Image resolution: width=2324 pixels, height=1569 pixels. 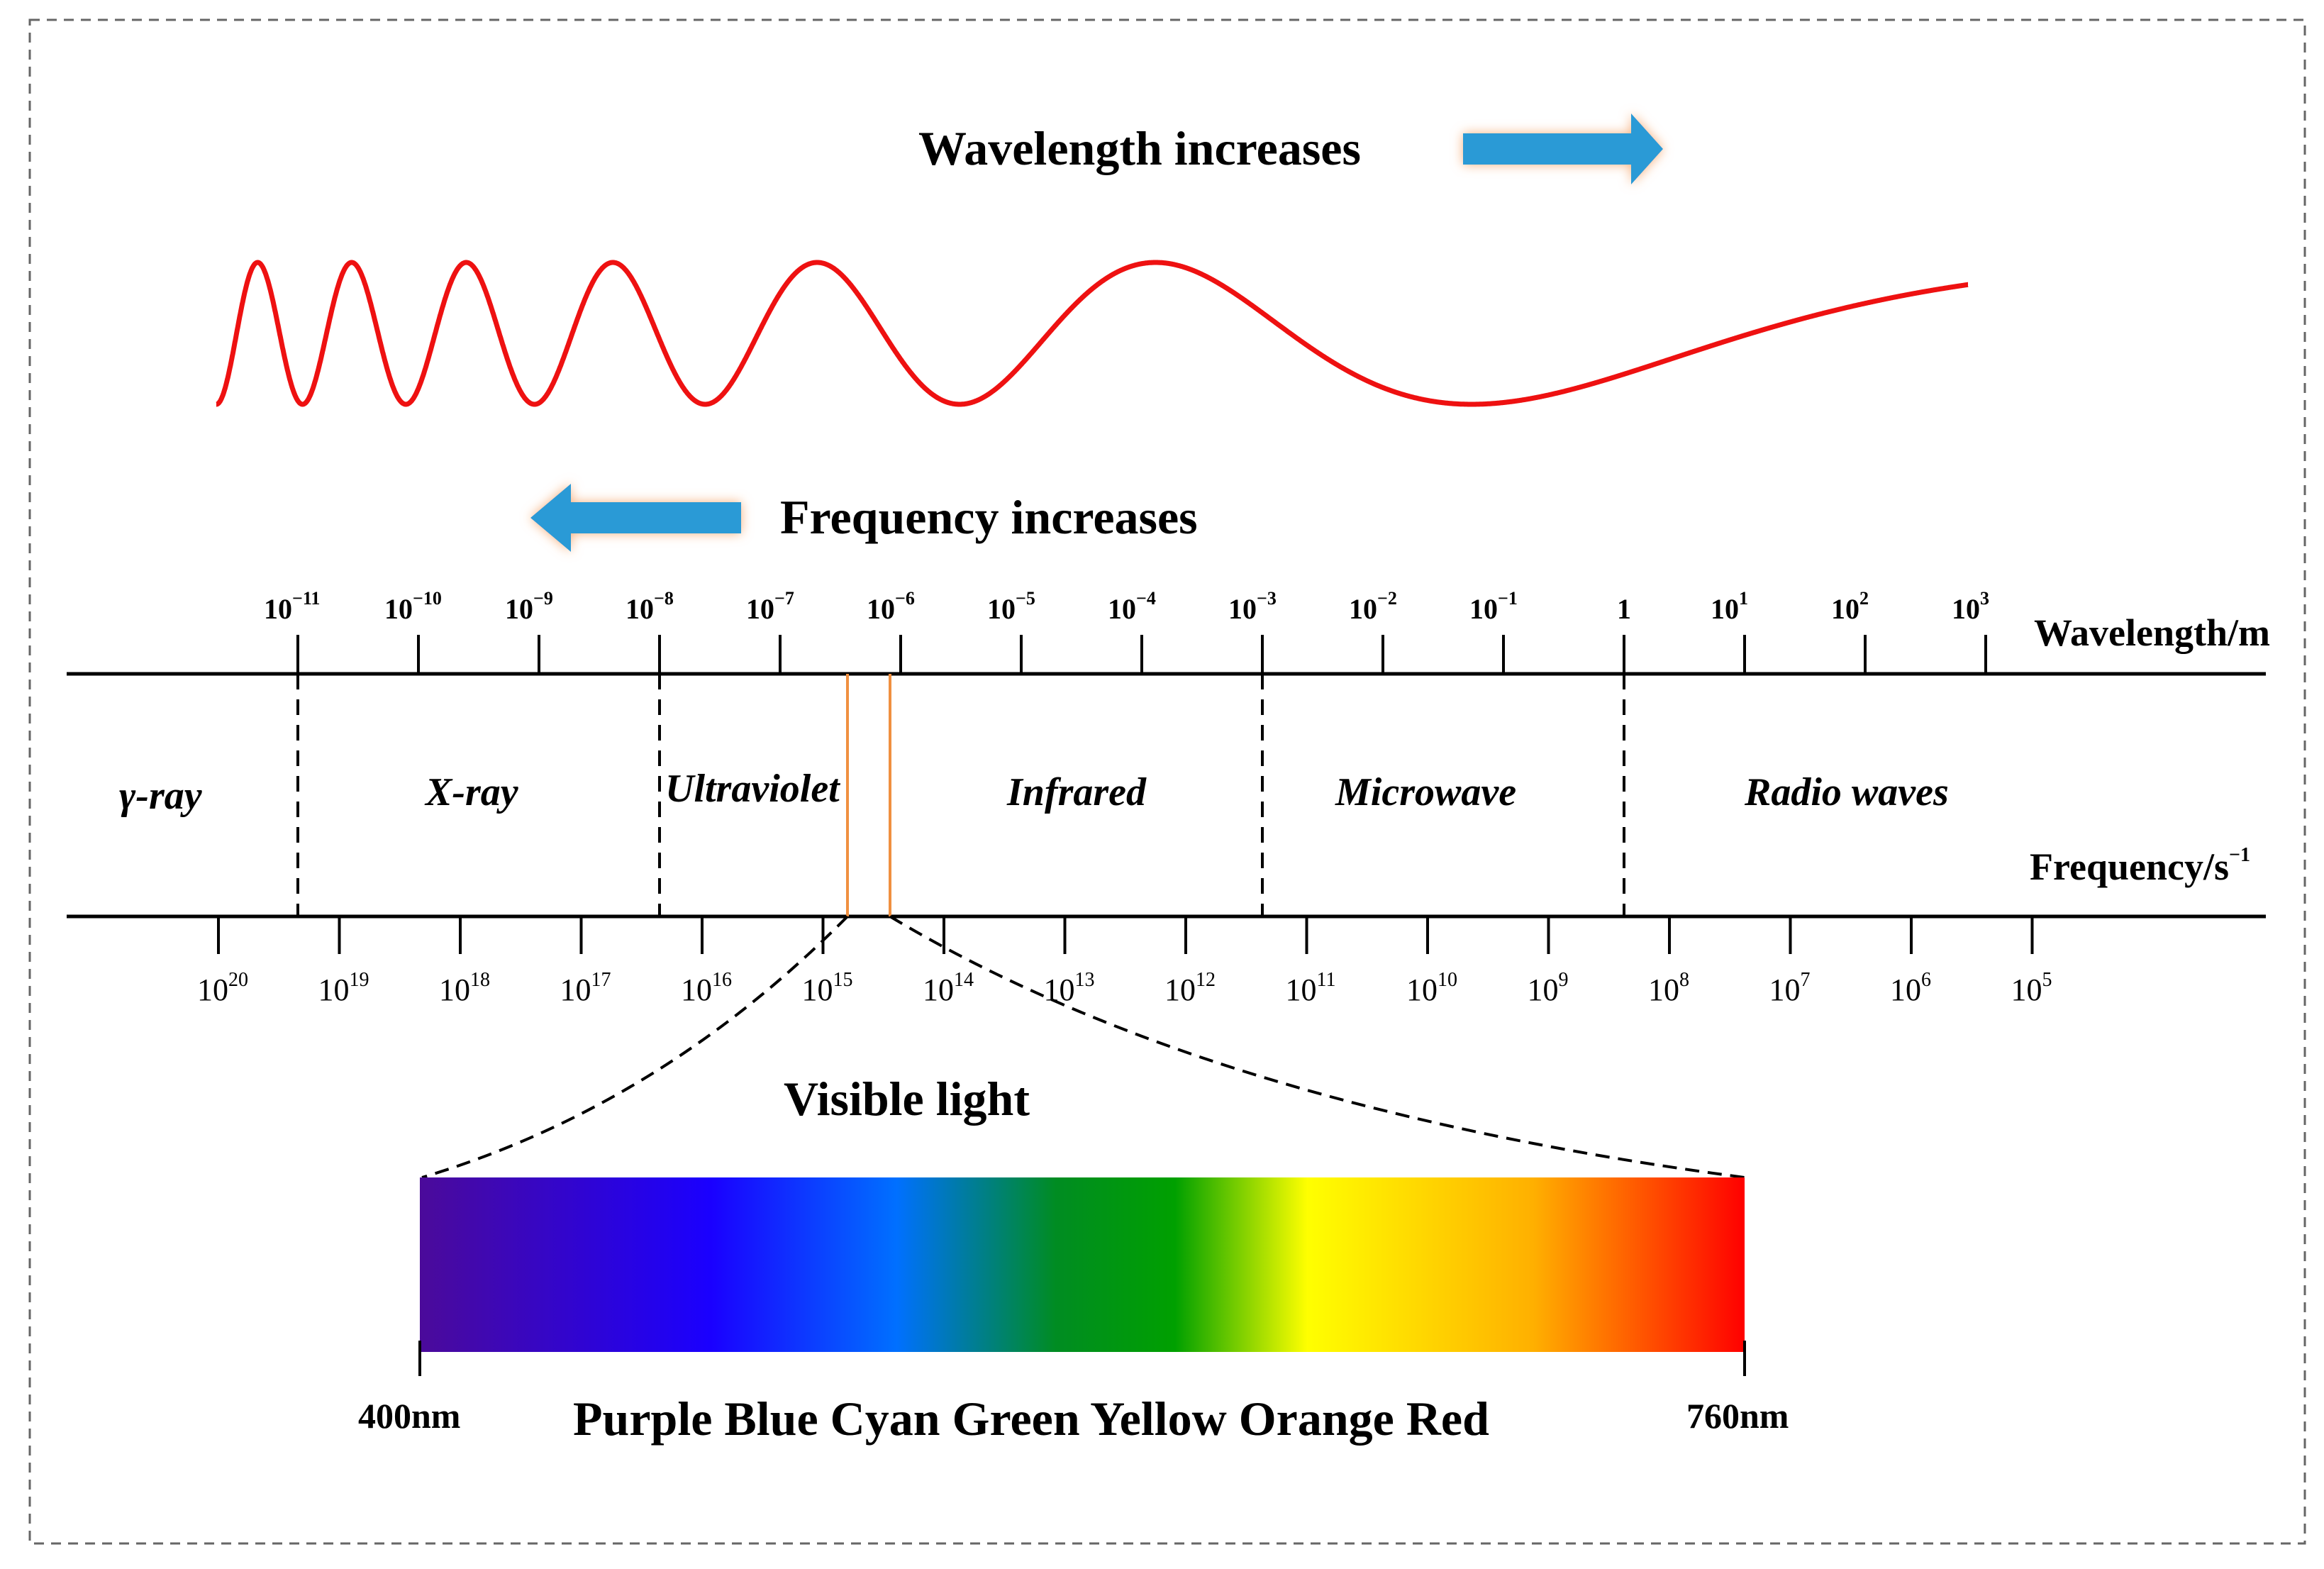 What do you see at coordinates (907, 1099) in the screenshot?
I see `visible-light-label: Visible light` at bounding box center [907, 1099].